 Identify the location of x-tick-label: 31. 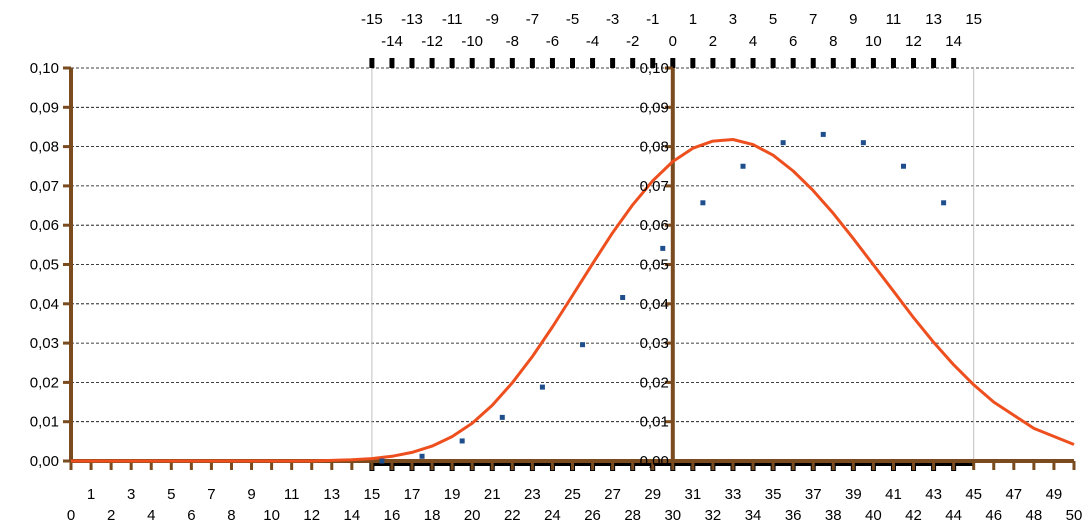
(693, 494).